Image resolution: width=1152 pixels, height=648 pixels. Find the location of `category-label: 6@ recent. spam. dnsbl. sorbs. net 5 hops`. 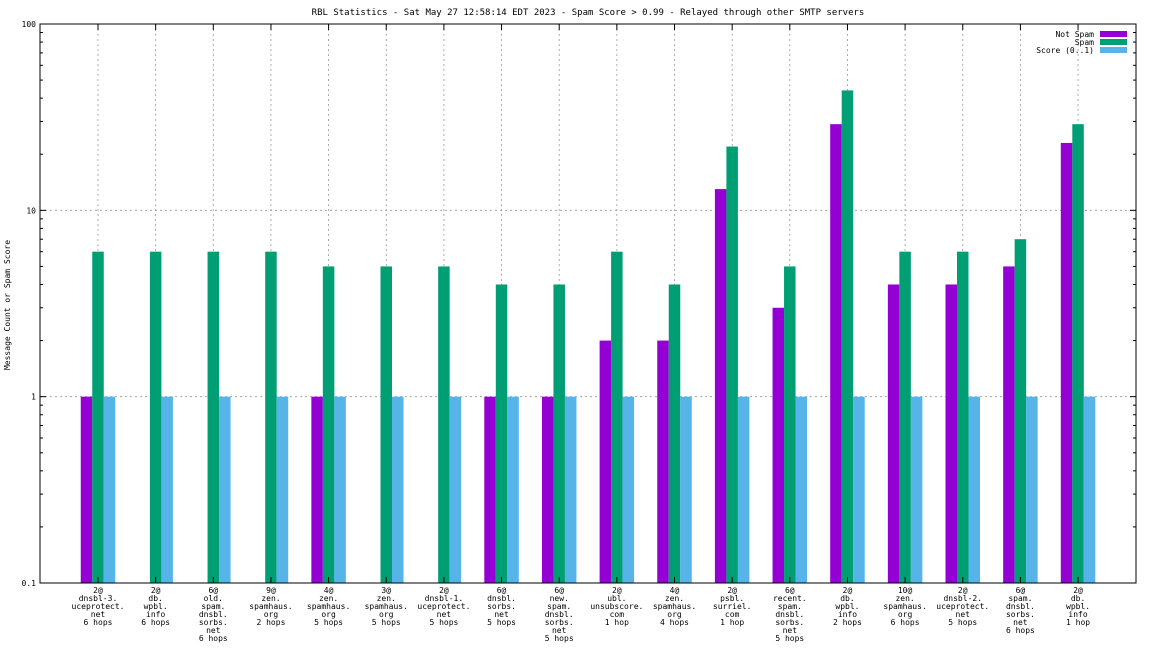

category-label: 6@ recent. spam. dnsbl. sorbs. net 5 hops is located at coordinates (790, 614).